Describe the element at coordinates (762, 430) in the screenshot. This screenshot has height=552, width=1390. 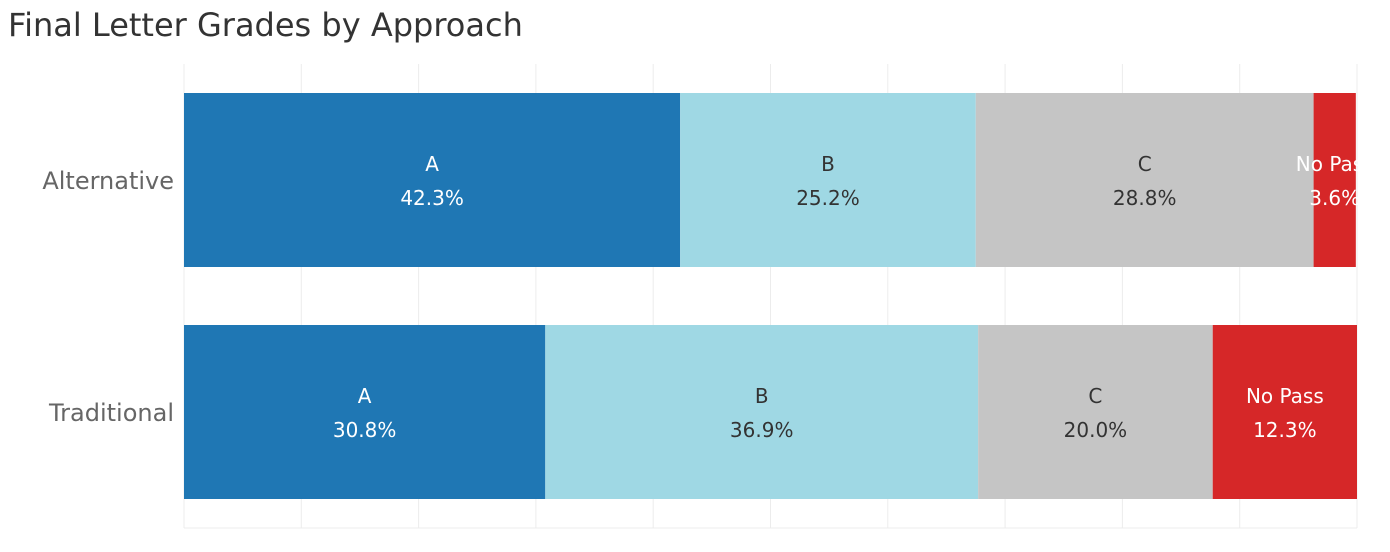
I see `data-label: 36.9%` at that location.